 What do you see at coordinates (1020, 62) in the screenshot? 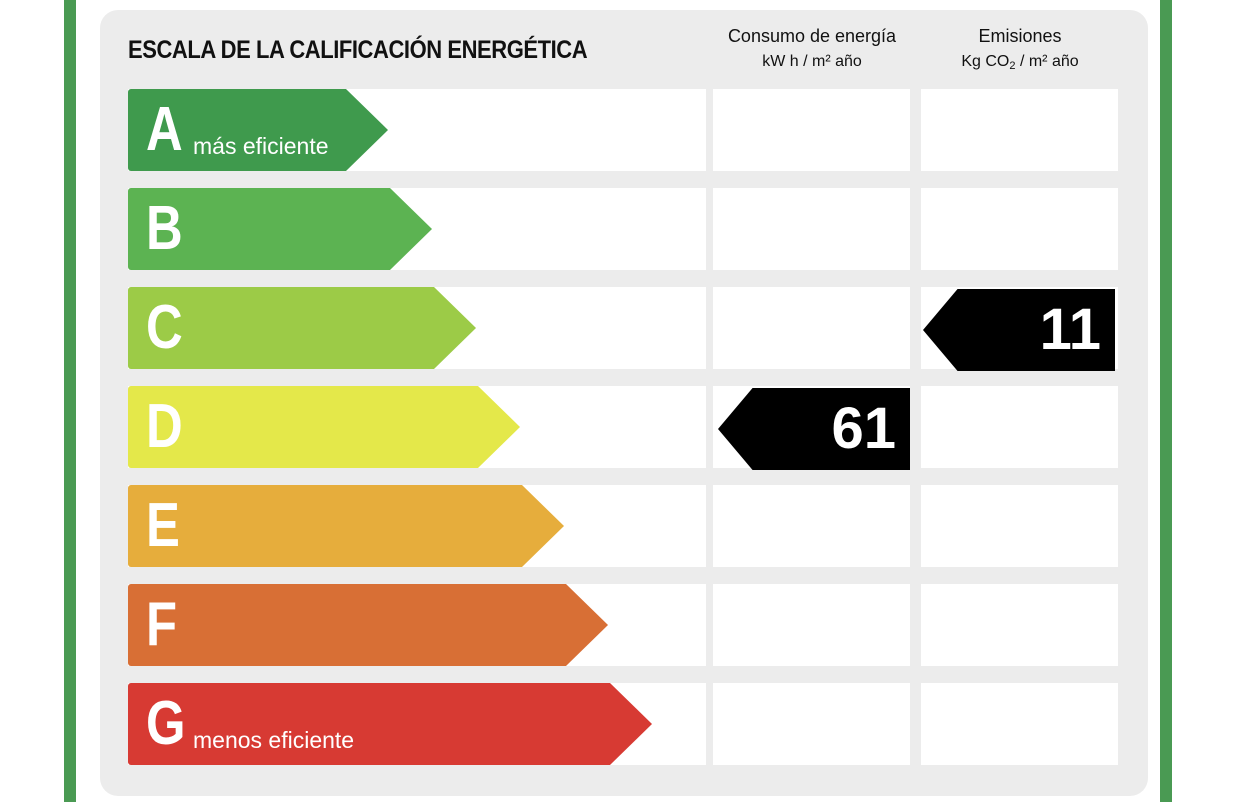
I see `emissions-column-unit: Kg CO2 / m² año` at bounding box center [1020, 62].